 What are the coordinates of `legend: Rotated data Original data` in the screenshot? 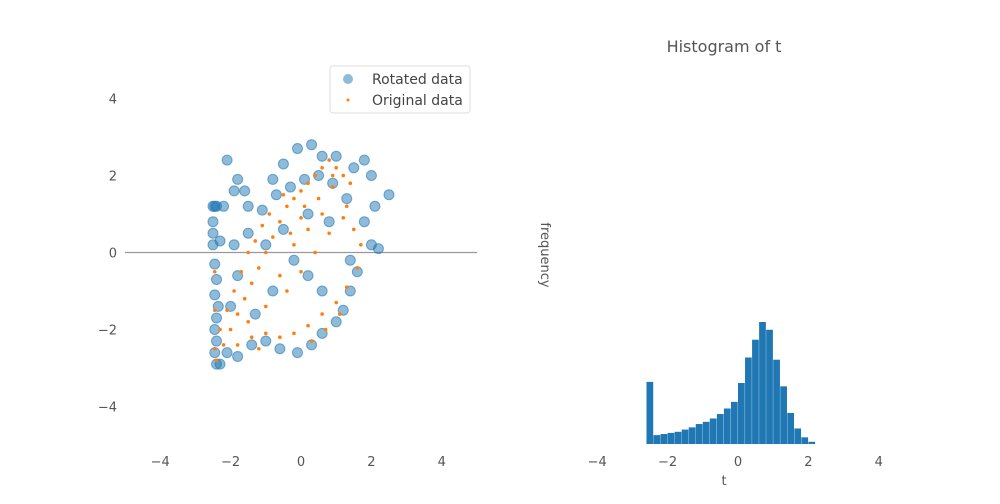 It's located at (400, 89).